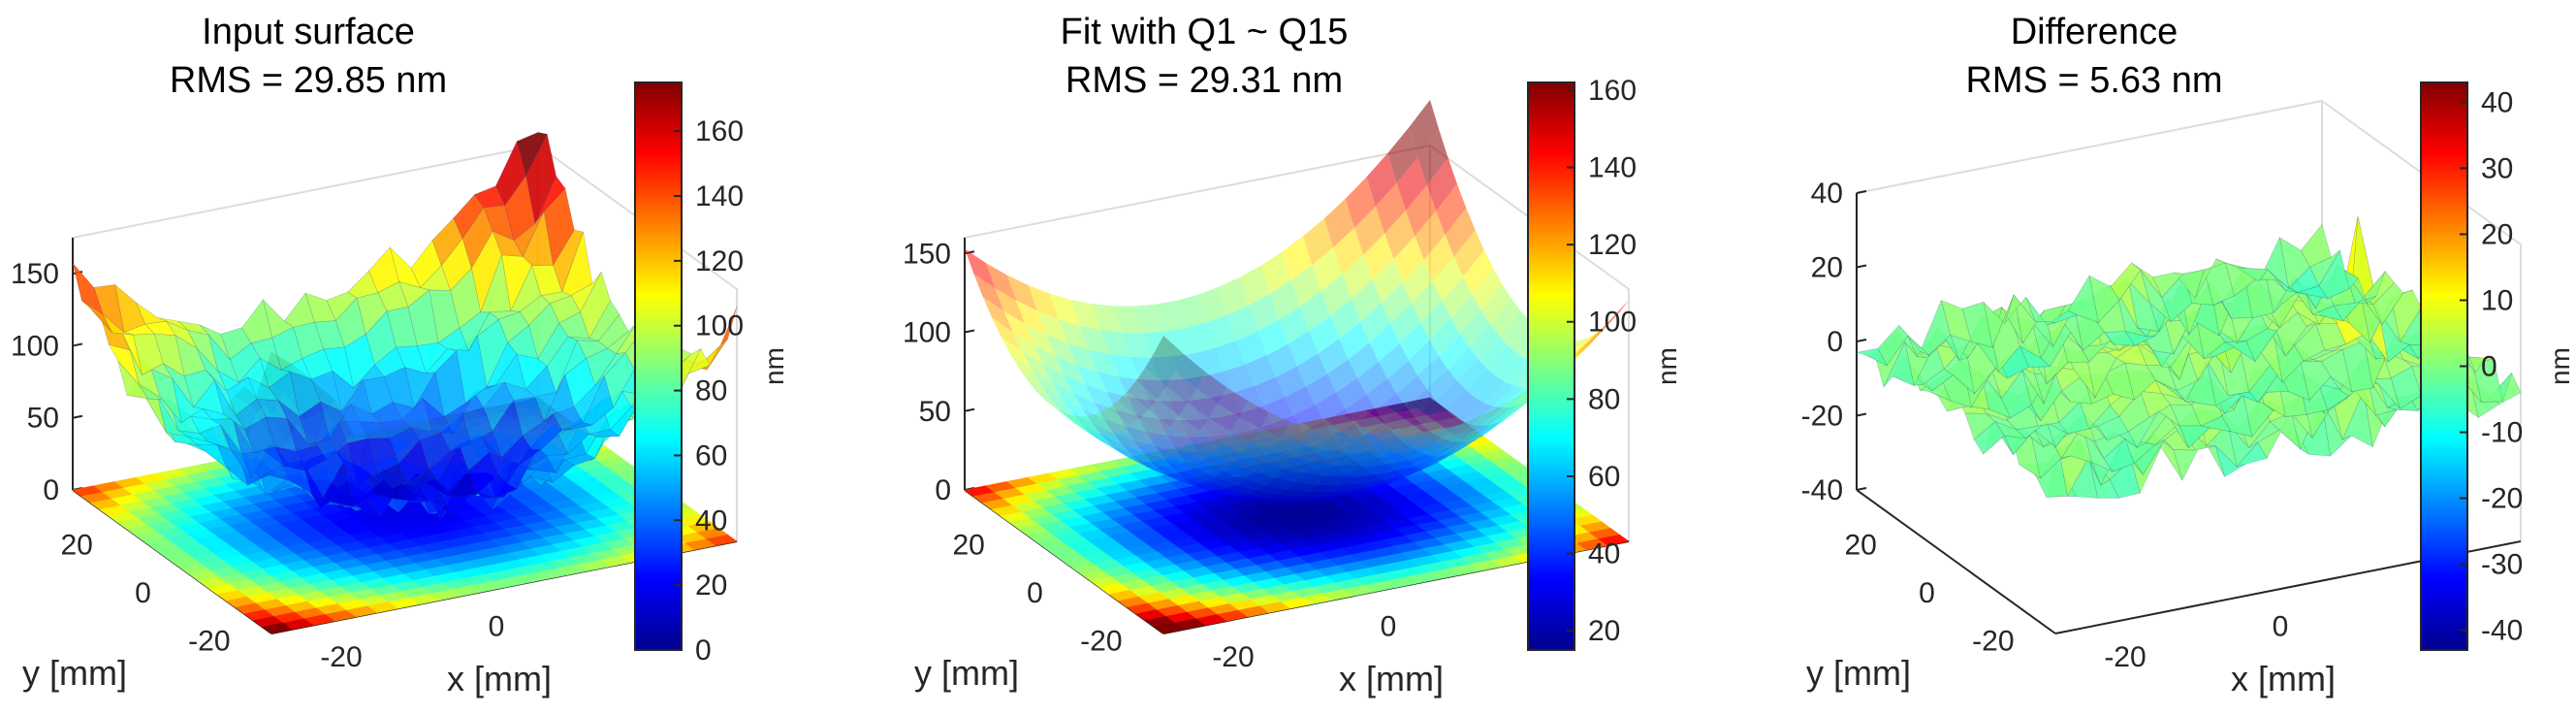  I want to click on colorbar-tick-label: 10, so click(2497, 300).